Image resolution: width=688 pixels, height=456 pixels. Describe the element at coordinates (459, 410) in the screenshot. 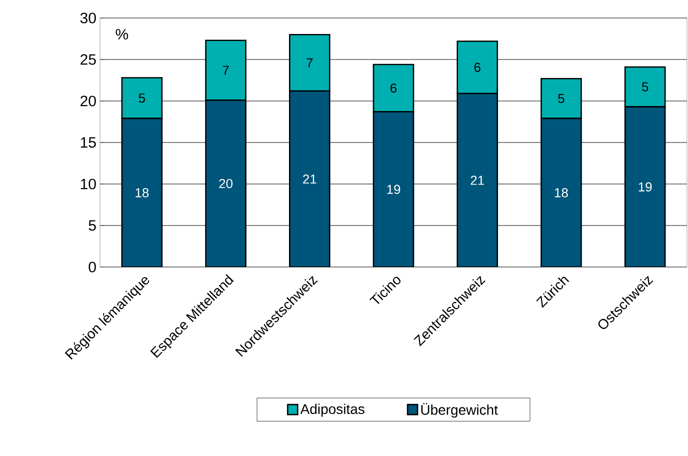

I see `legend-label: Übergewicht` at that location.